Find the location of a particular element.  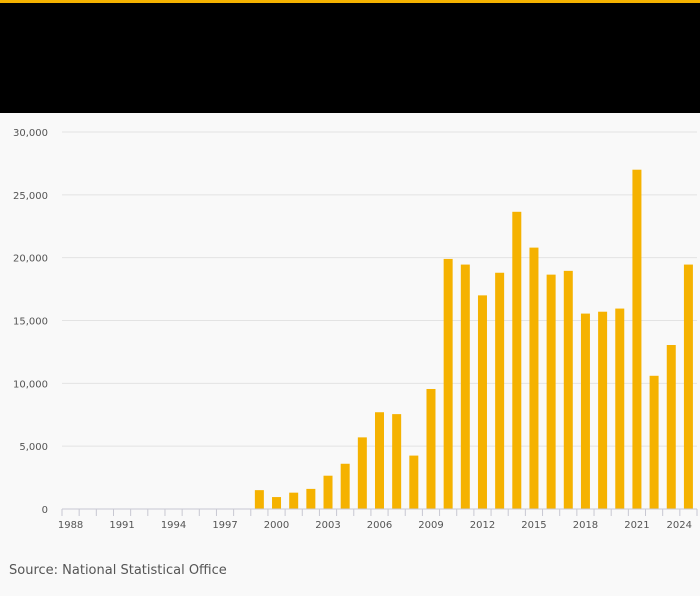

x-tick-label: 2015 is located at coordinates (533, 525).